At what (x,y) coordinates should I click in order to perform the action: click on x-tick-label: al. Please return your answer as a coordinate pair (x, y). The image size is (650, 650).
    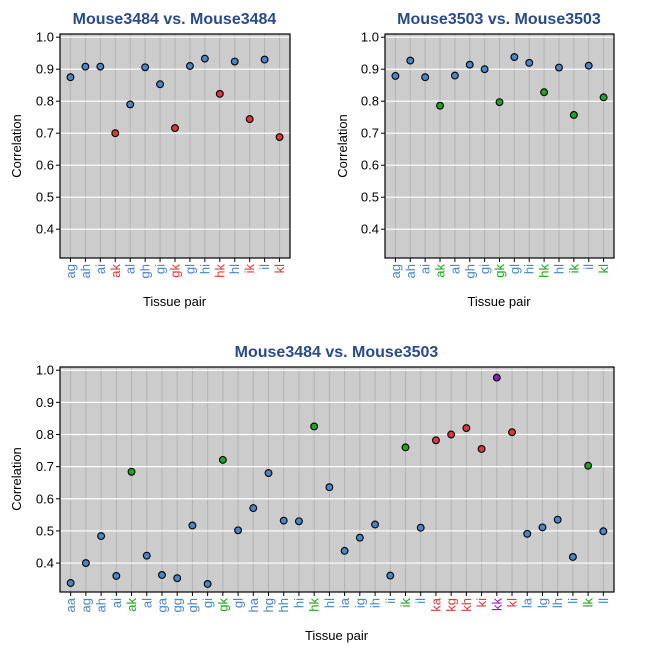
    Looking at the image, I should click on (146, 603).